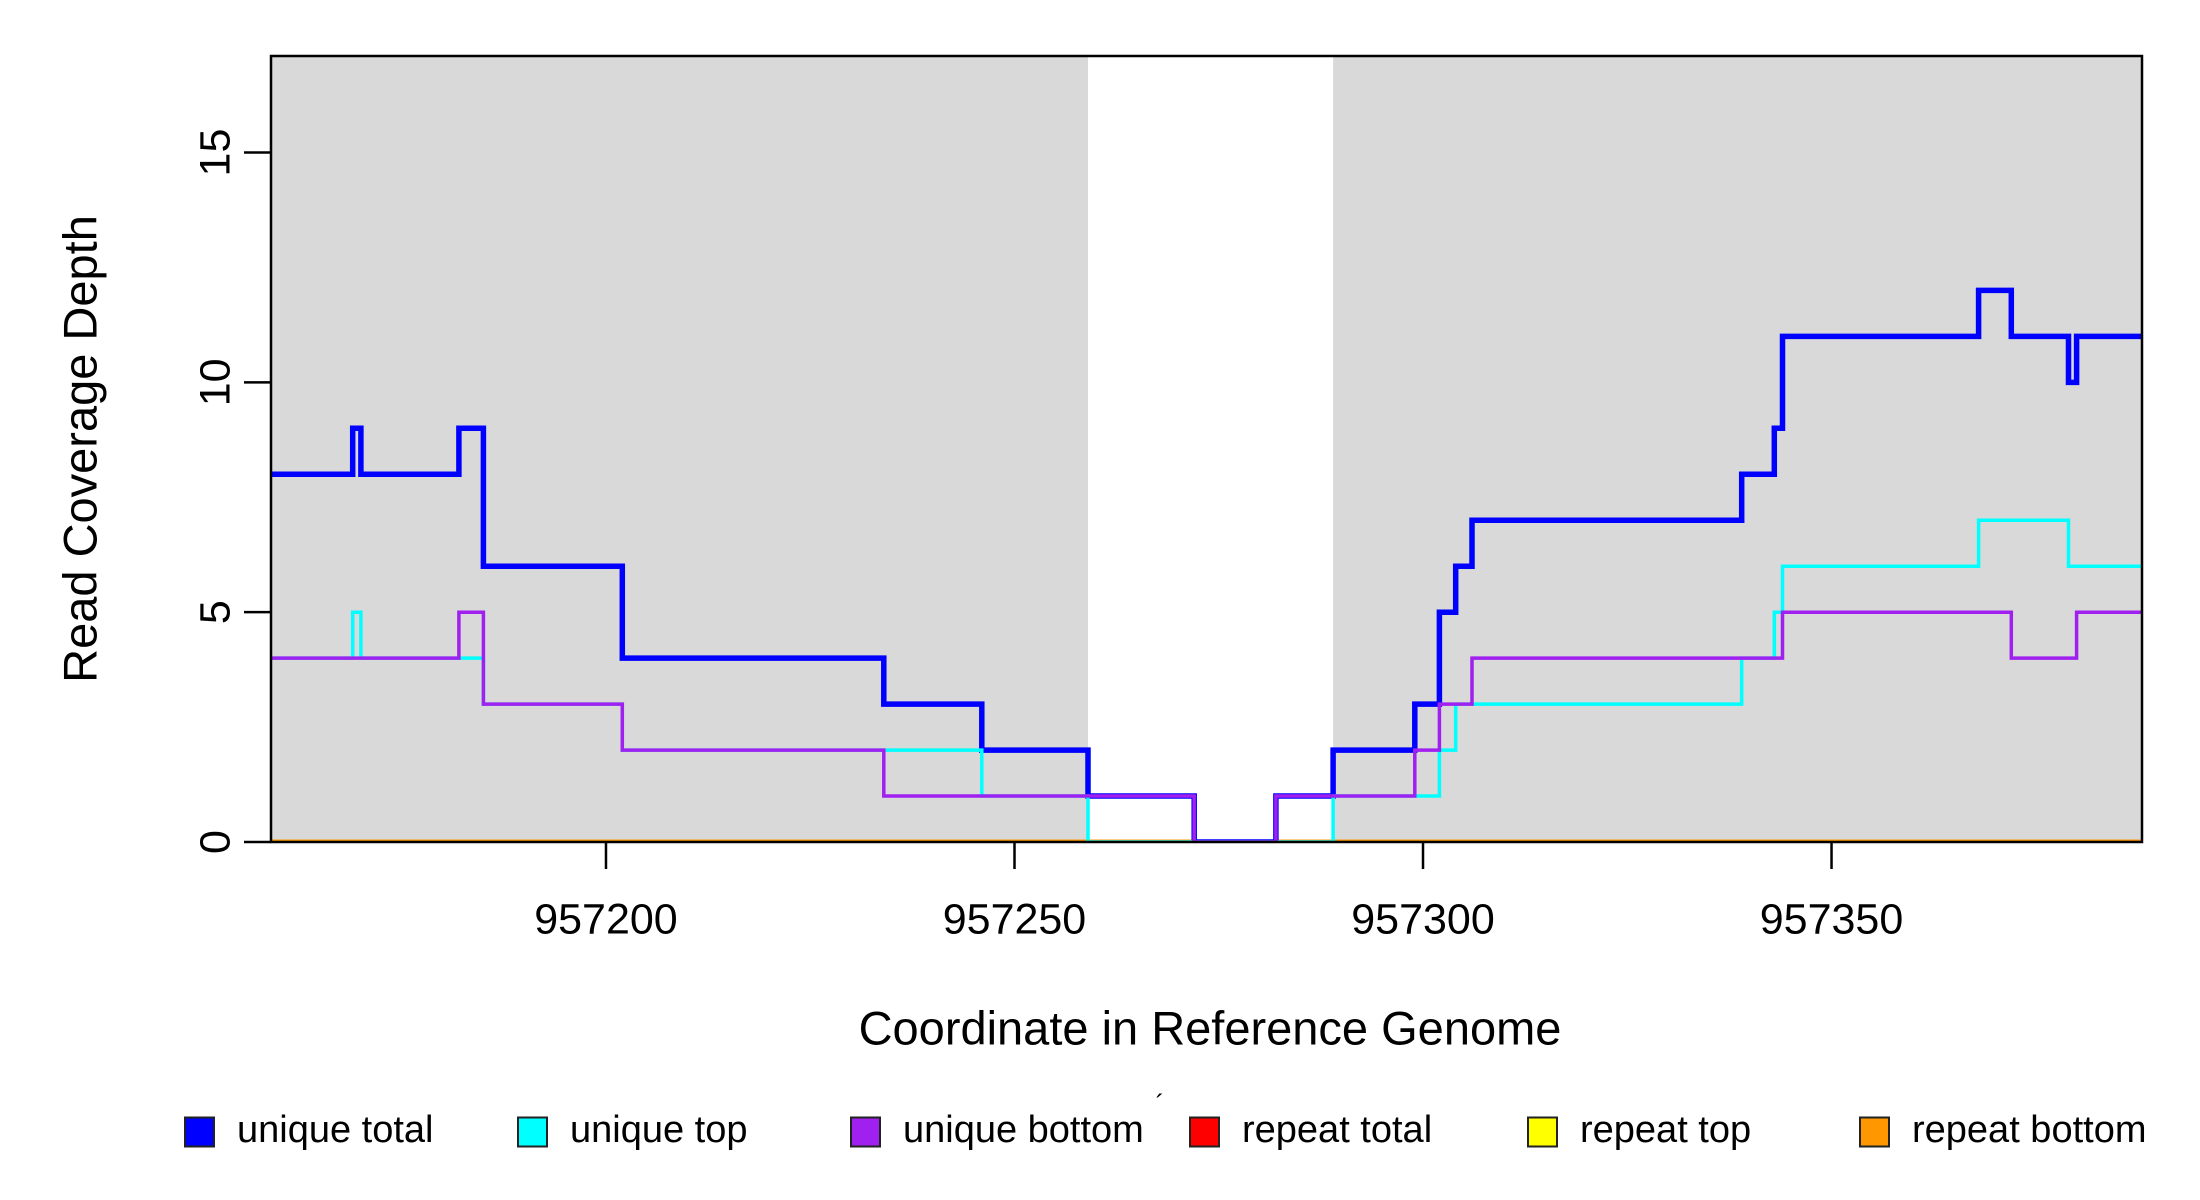  What do you see at coordinates (335, 1130) in the screenshot?
I see `legend-label-unique-total: unique total` at bounding box center [335, 1130].